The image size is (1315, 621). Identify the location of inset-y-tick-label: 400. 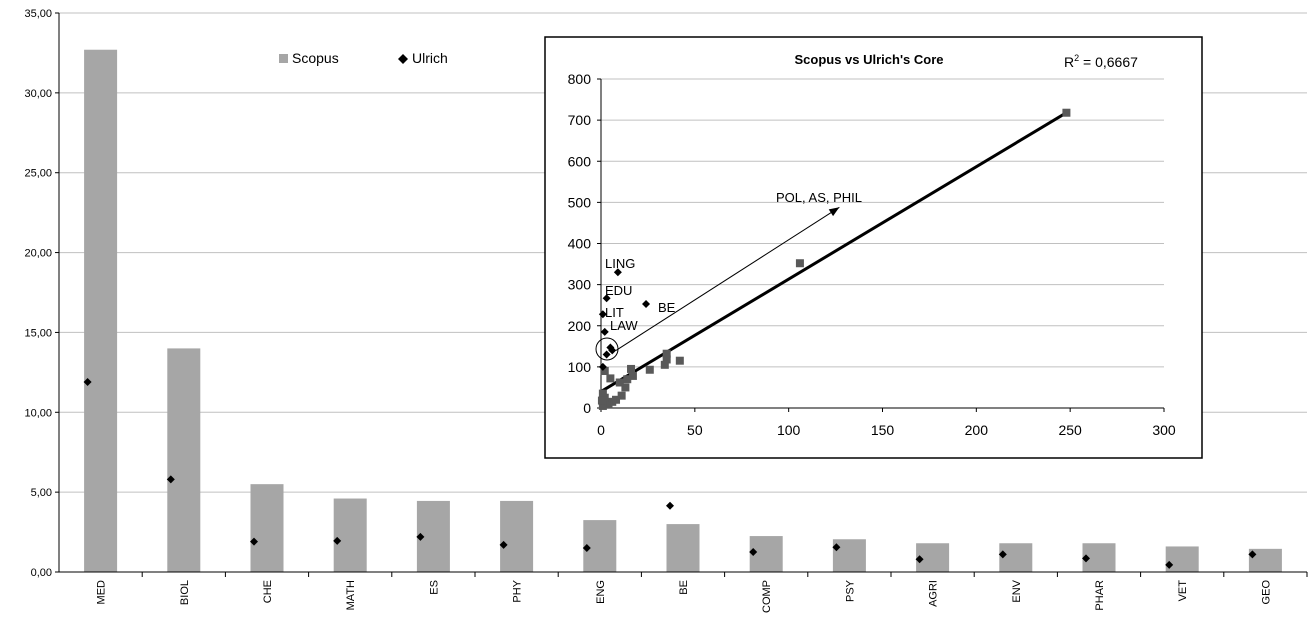
(580, 244).